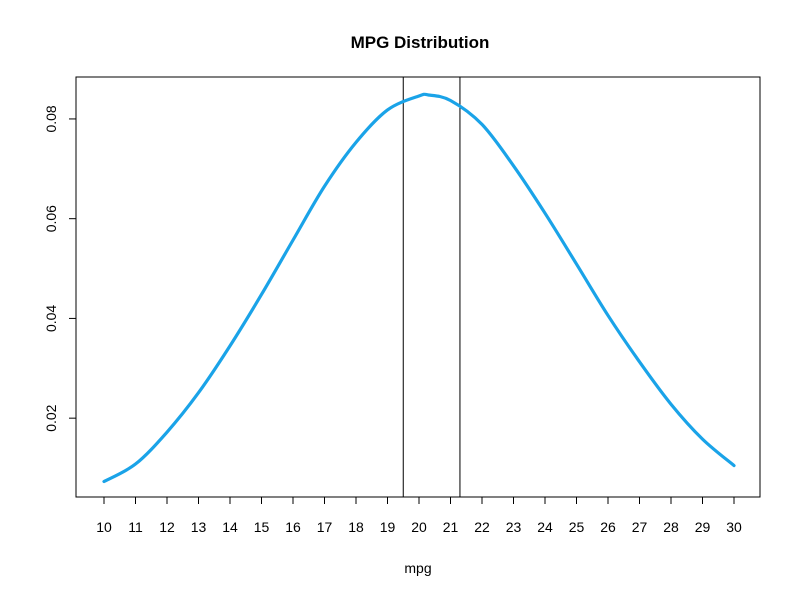 Image resolution: width=800 pixels, height=596 pixels. What do you see at coordinates (356, 527) in the screenshot?
I see `x-tick-label: 18` at bounding box center [356, 527].